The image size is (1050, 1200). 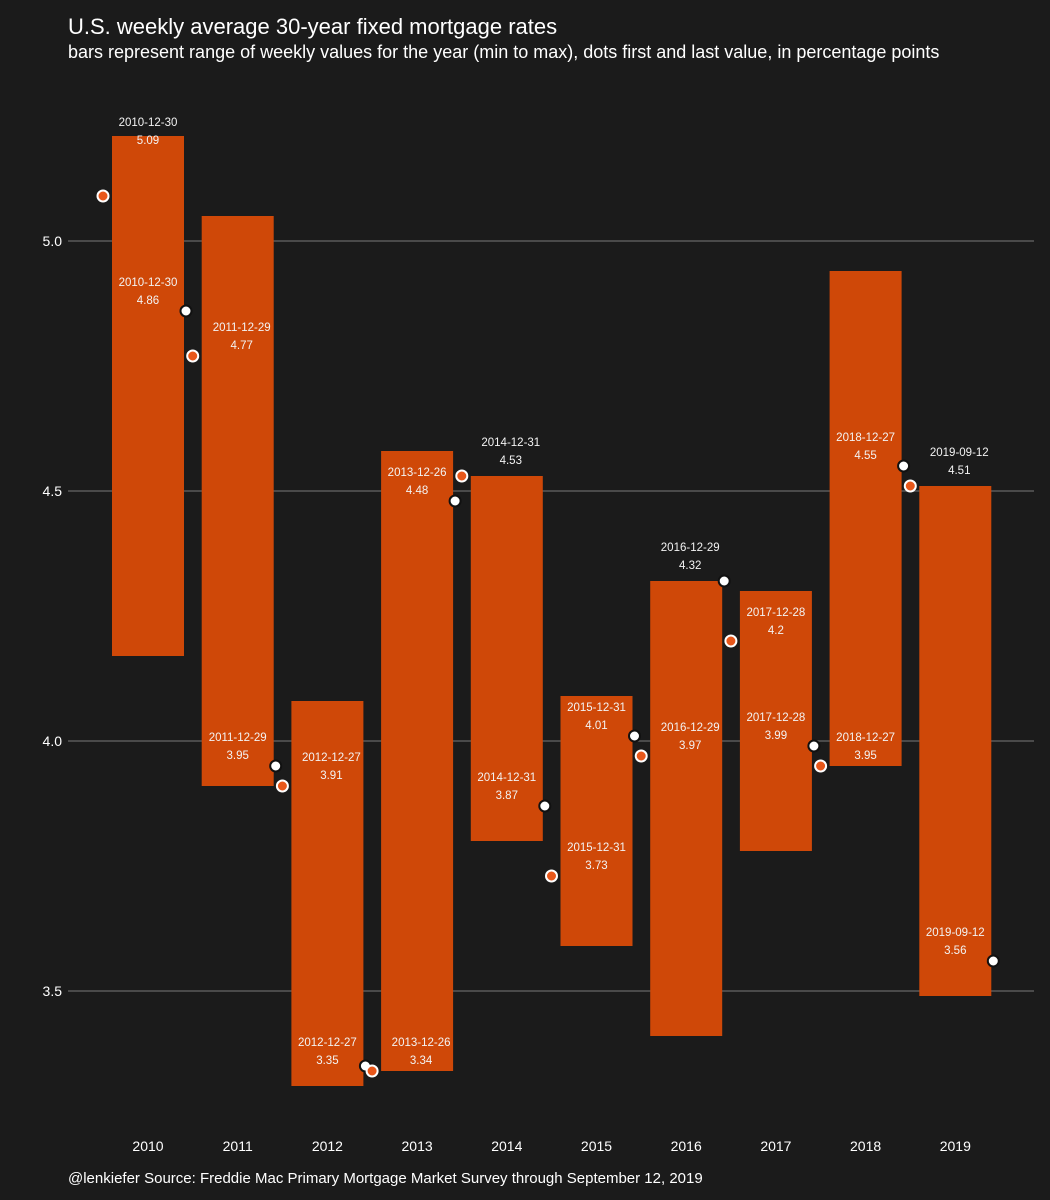 What do you see at coordinates (327, 1061) in the screenshot?
I see `data-label-value: 3.35` at bounding box center [327, 1061].